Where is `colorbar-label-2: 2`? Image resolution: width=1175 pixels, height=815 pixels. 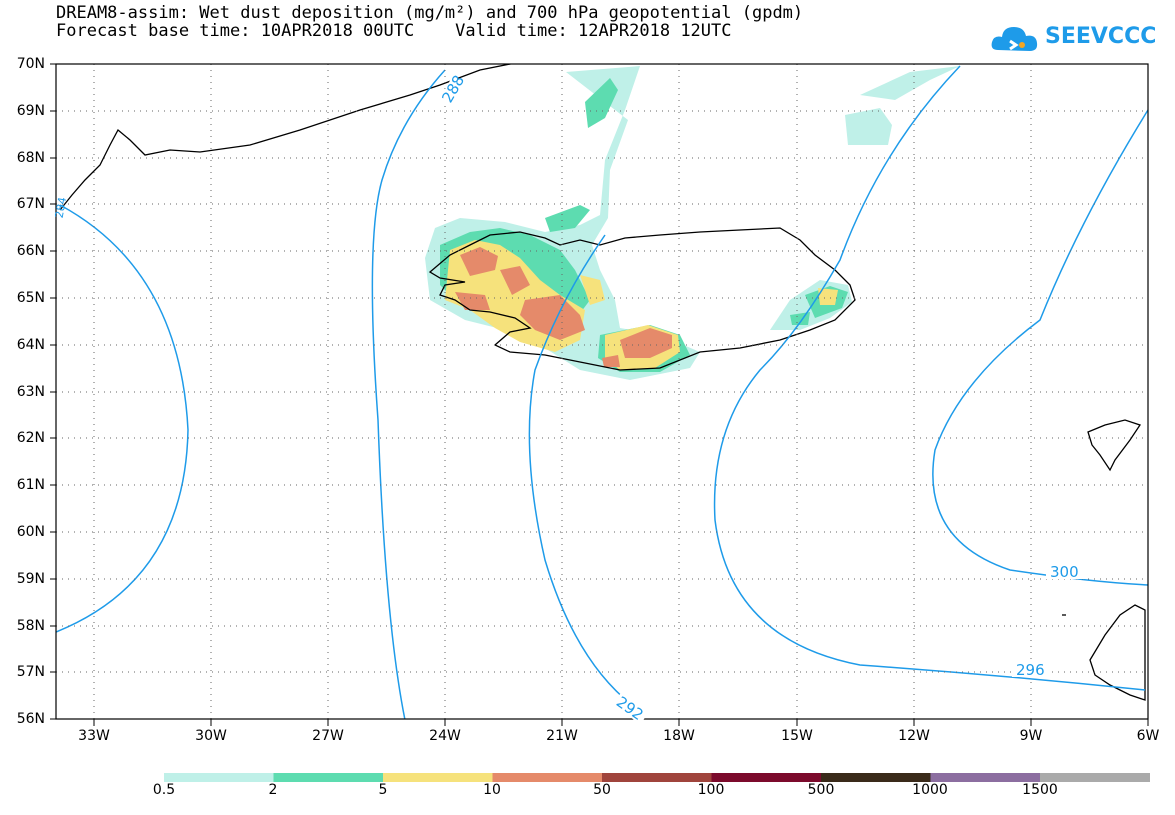 colorbar-label-2: 2 is located at coordinates (273, 790).